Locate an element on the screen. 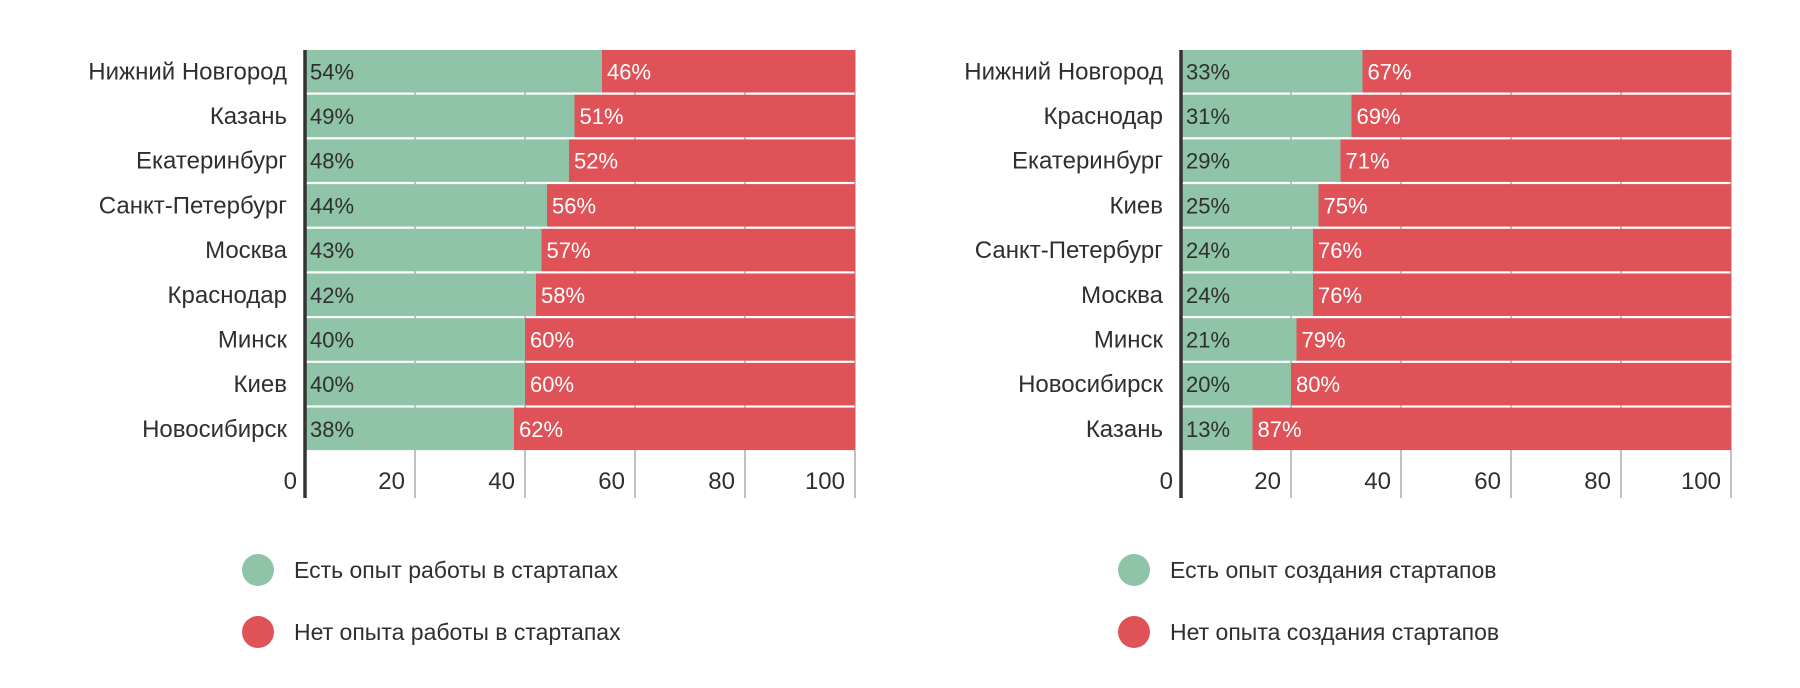 The height and width of the screenshot is (688, 1800). value-label: 20% is located at coordinates (1208, 384).